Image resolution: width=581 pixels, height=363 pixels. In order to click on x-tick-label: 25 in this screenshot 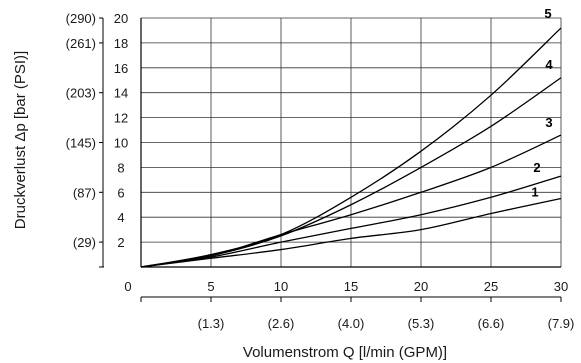, I will do `click(491, 286)`.